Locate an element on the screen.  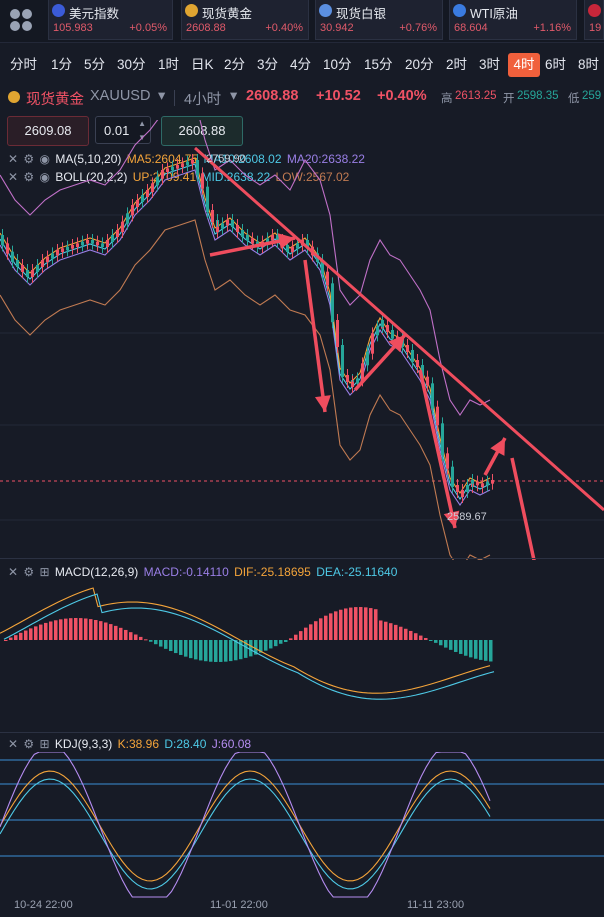
tab-period: 10分 is located at coordinates (337, 64).